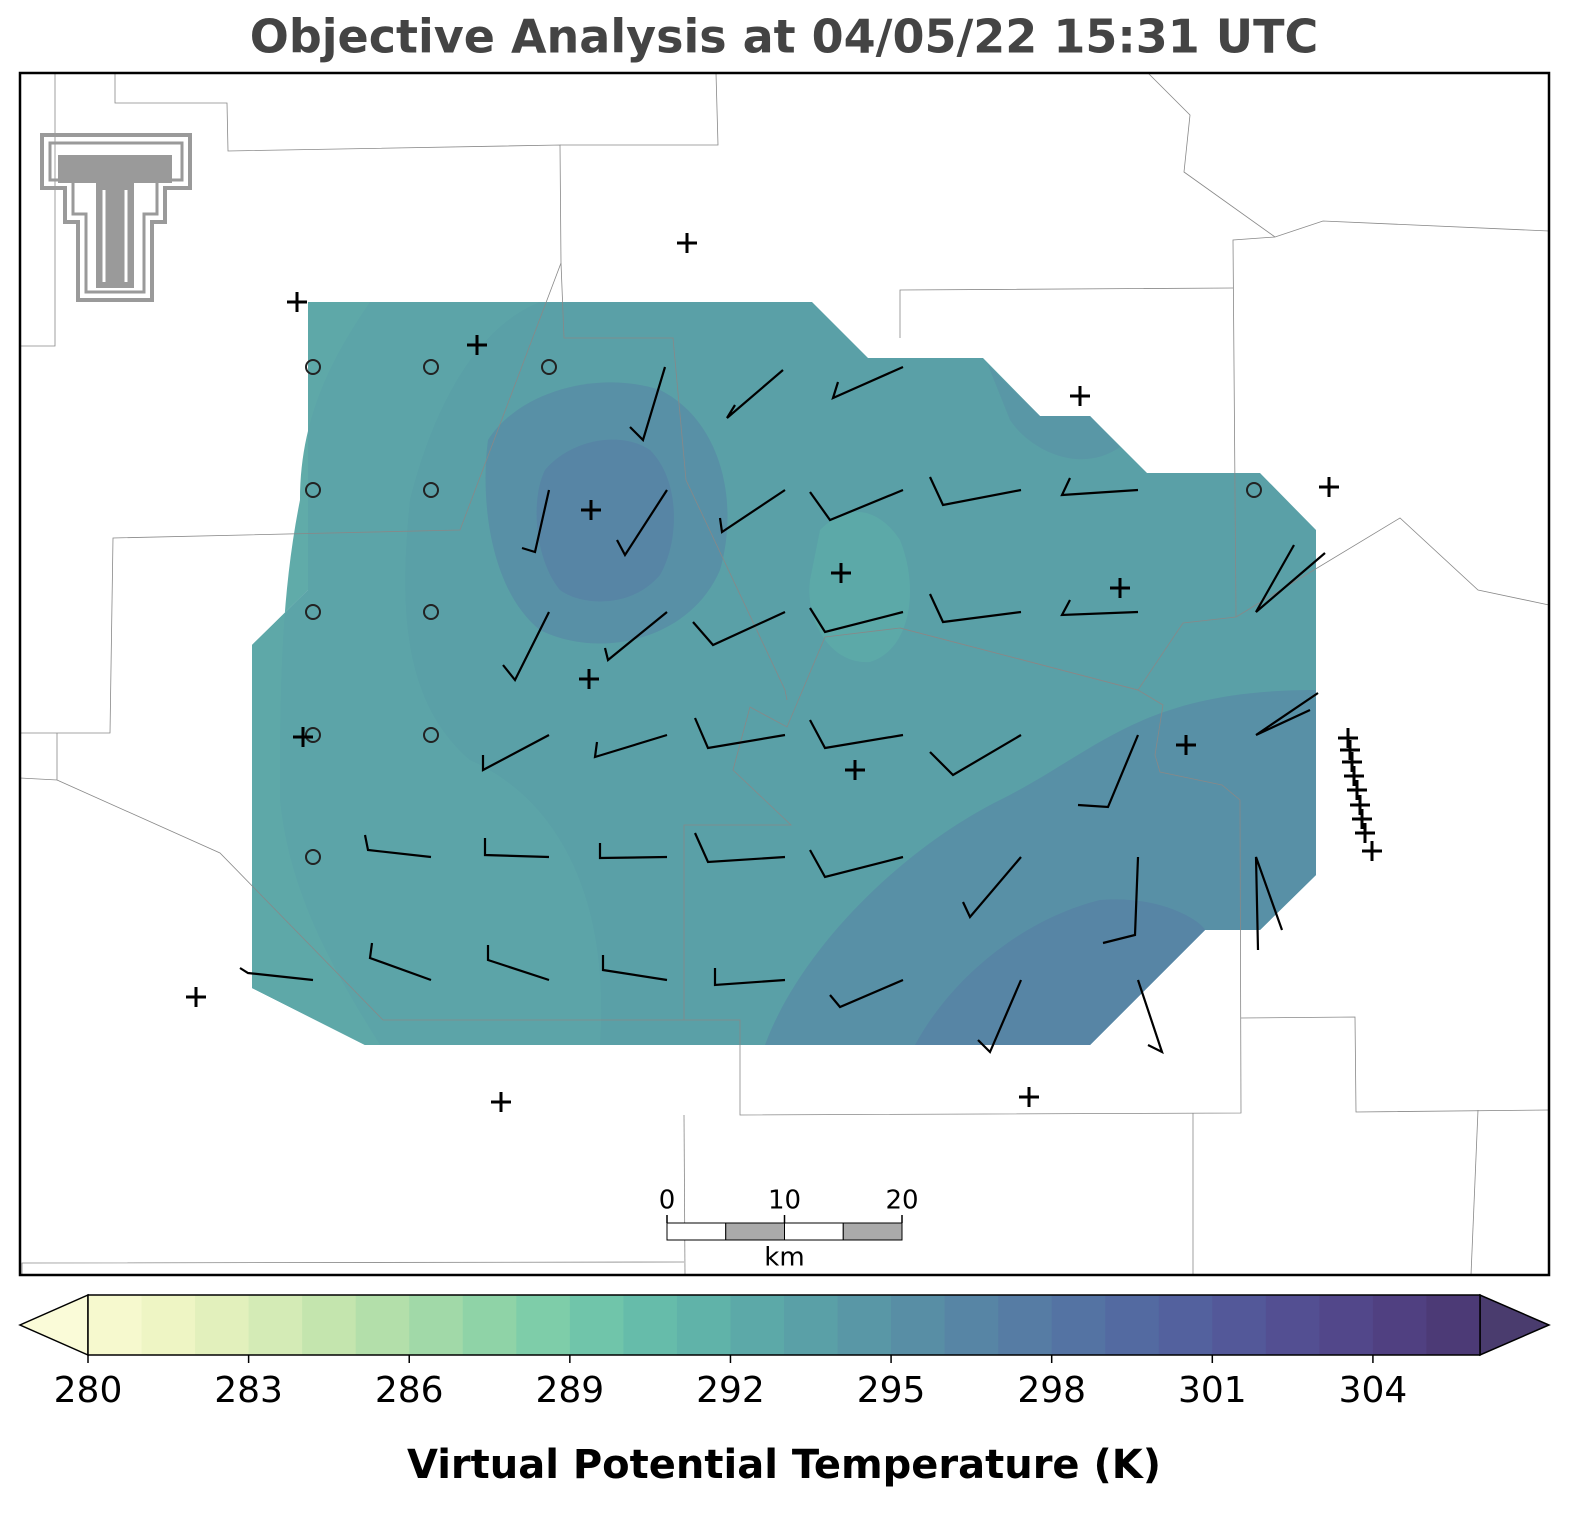 The height and width of the screenshot is (1533, 1589). I want to click on colorbar-tick-label: 289, so click(569, 1390).